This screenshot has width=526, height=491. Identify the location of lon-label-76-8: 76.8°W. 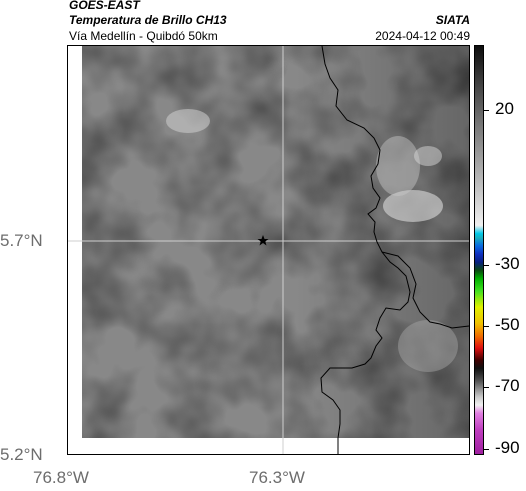
(61, 477).